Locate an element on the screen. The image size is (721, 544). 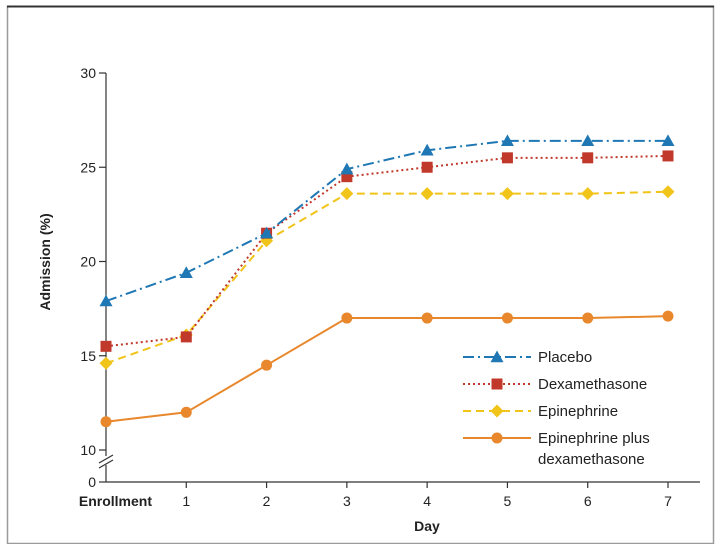
legend-label: Dexamethasone is located at coordinates (592, 384).